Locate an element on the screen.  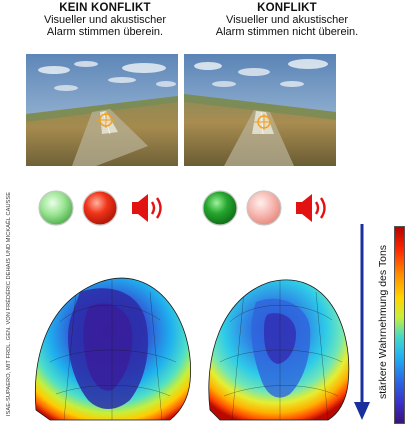
perception-label: stärkere Wahrnehmung des Tons is located at coordinates (383, 322).